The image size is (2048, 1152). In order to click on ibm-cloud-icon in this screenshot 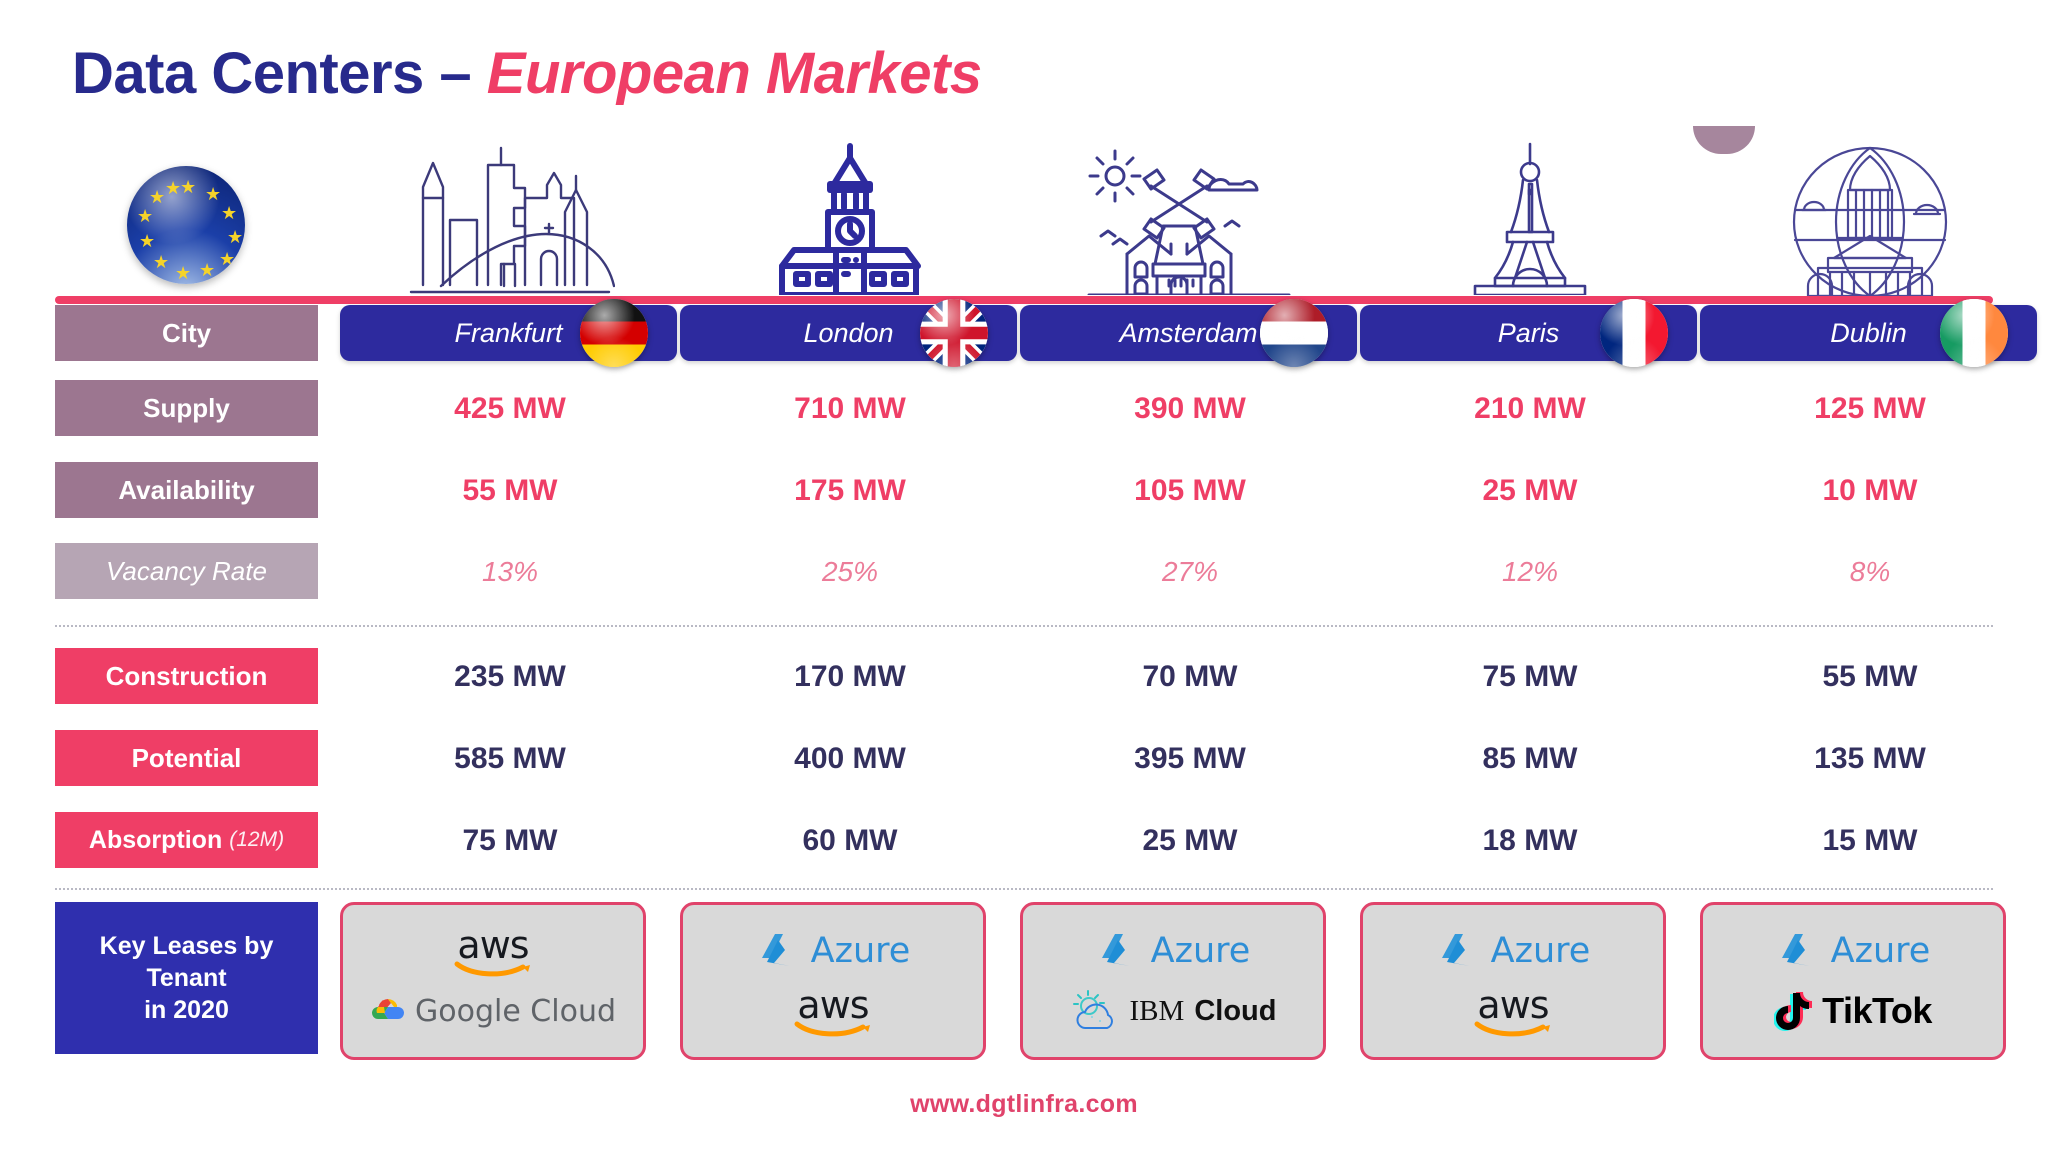, I will do `click(1092, 1009)`.